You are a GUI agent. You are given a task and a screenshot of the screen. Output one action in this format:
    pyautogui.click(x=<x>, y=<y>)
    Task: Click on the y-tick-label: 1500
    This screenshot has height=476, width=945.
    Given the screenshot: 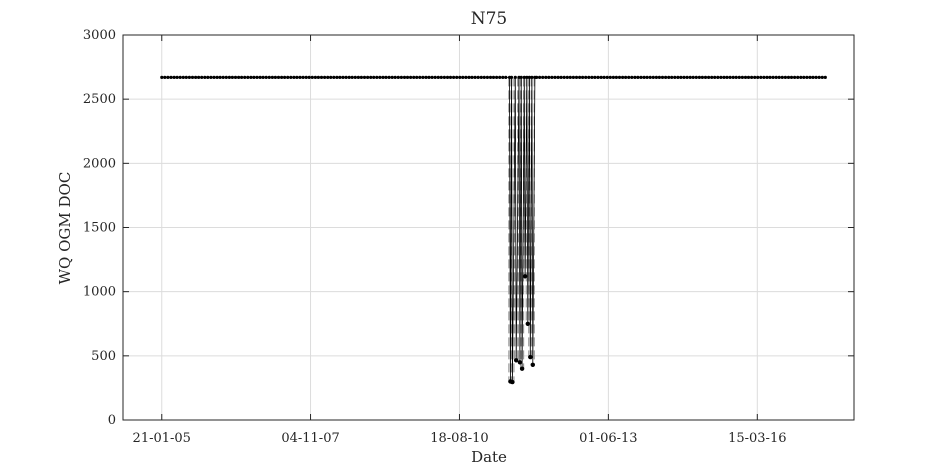 What is the action you would take?
    pyautogui.click(x=99, y=228)
    